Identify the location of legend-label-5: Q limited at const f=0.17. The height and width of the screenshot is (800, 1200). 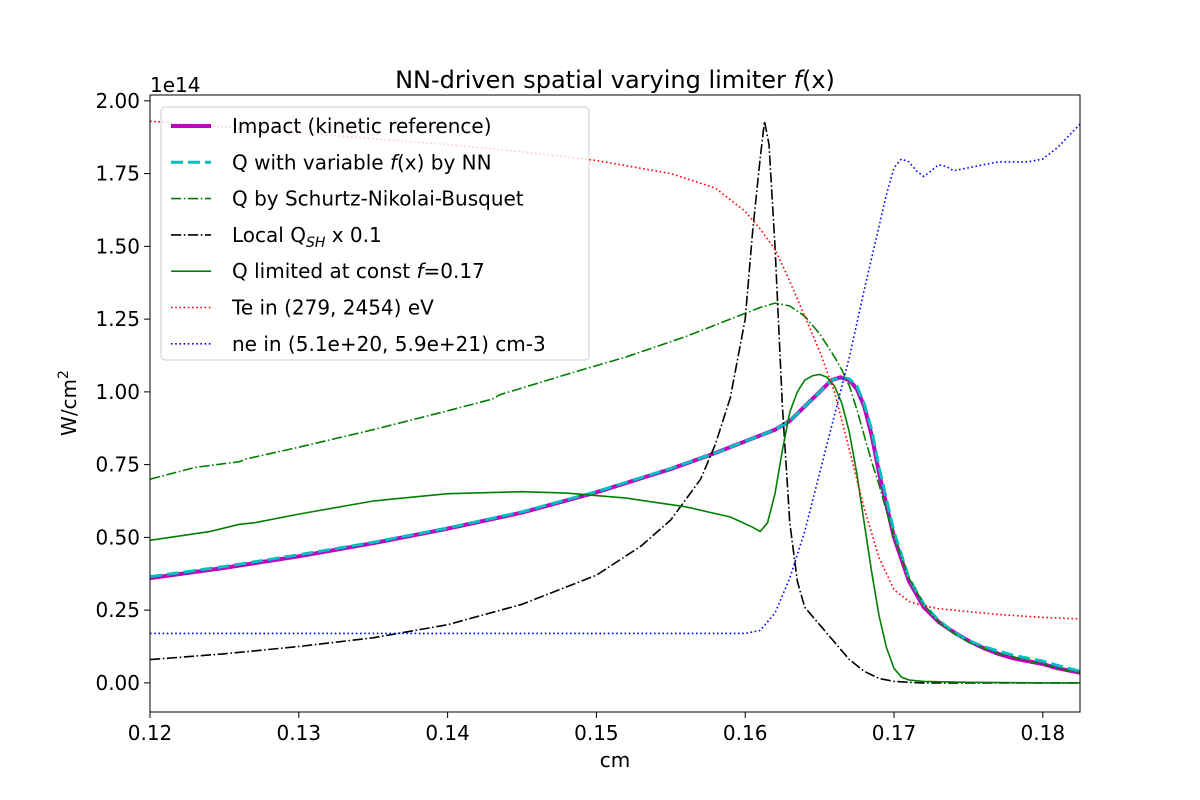
(358, 271).